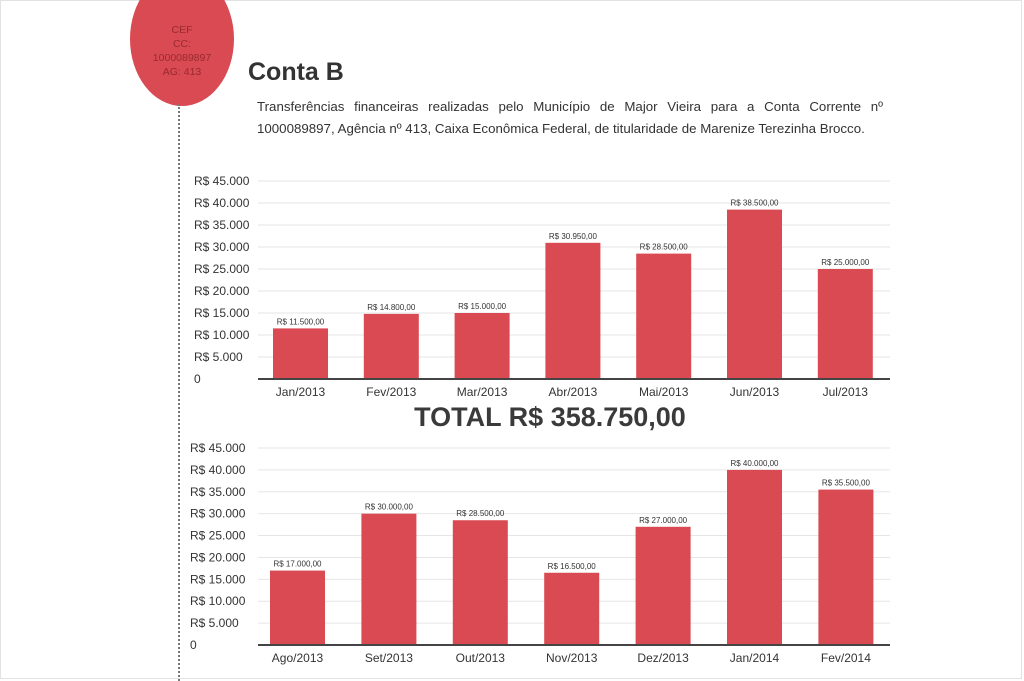 This screenshot has width=1024, height=681. I want to click on x-tick-label: Mar/2013, so click(482, 392).